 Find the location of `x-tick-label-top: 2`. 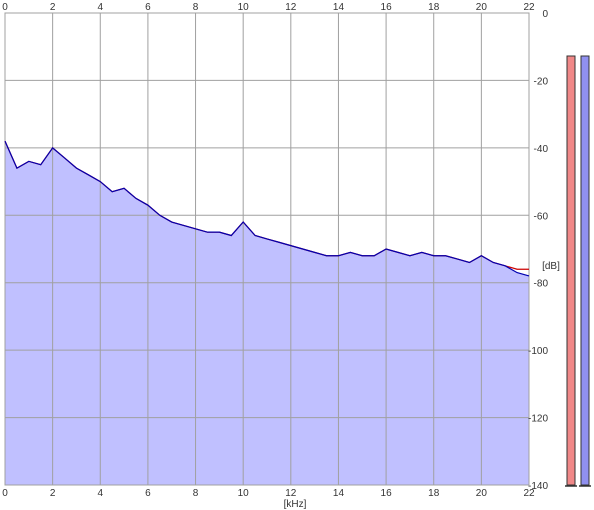

x-tick-label-top: 2 is located at coordinates (53, 7).